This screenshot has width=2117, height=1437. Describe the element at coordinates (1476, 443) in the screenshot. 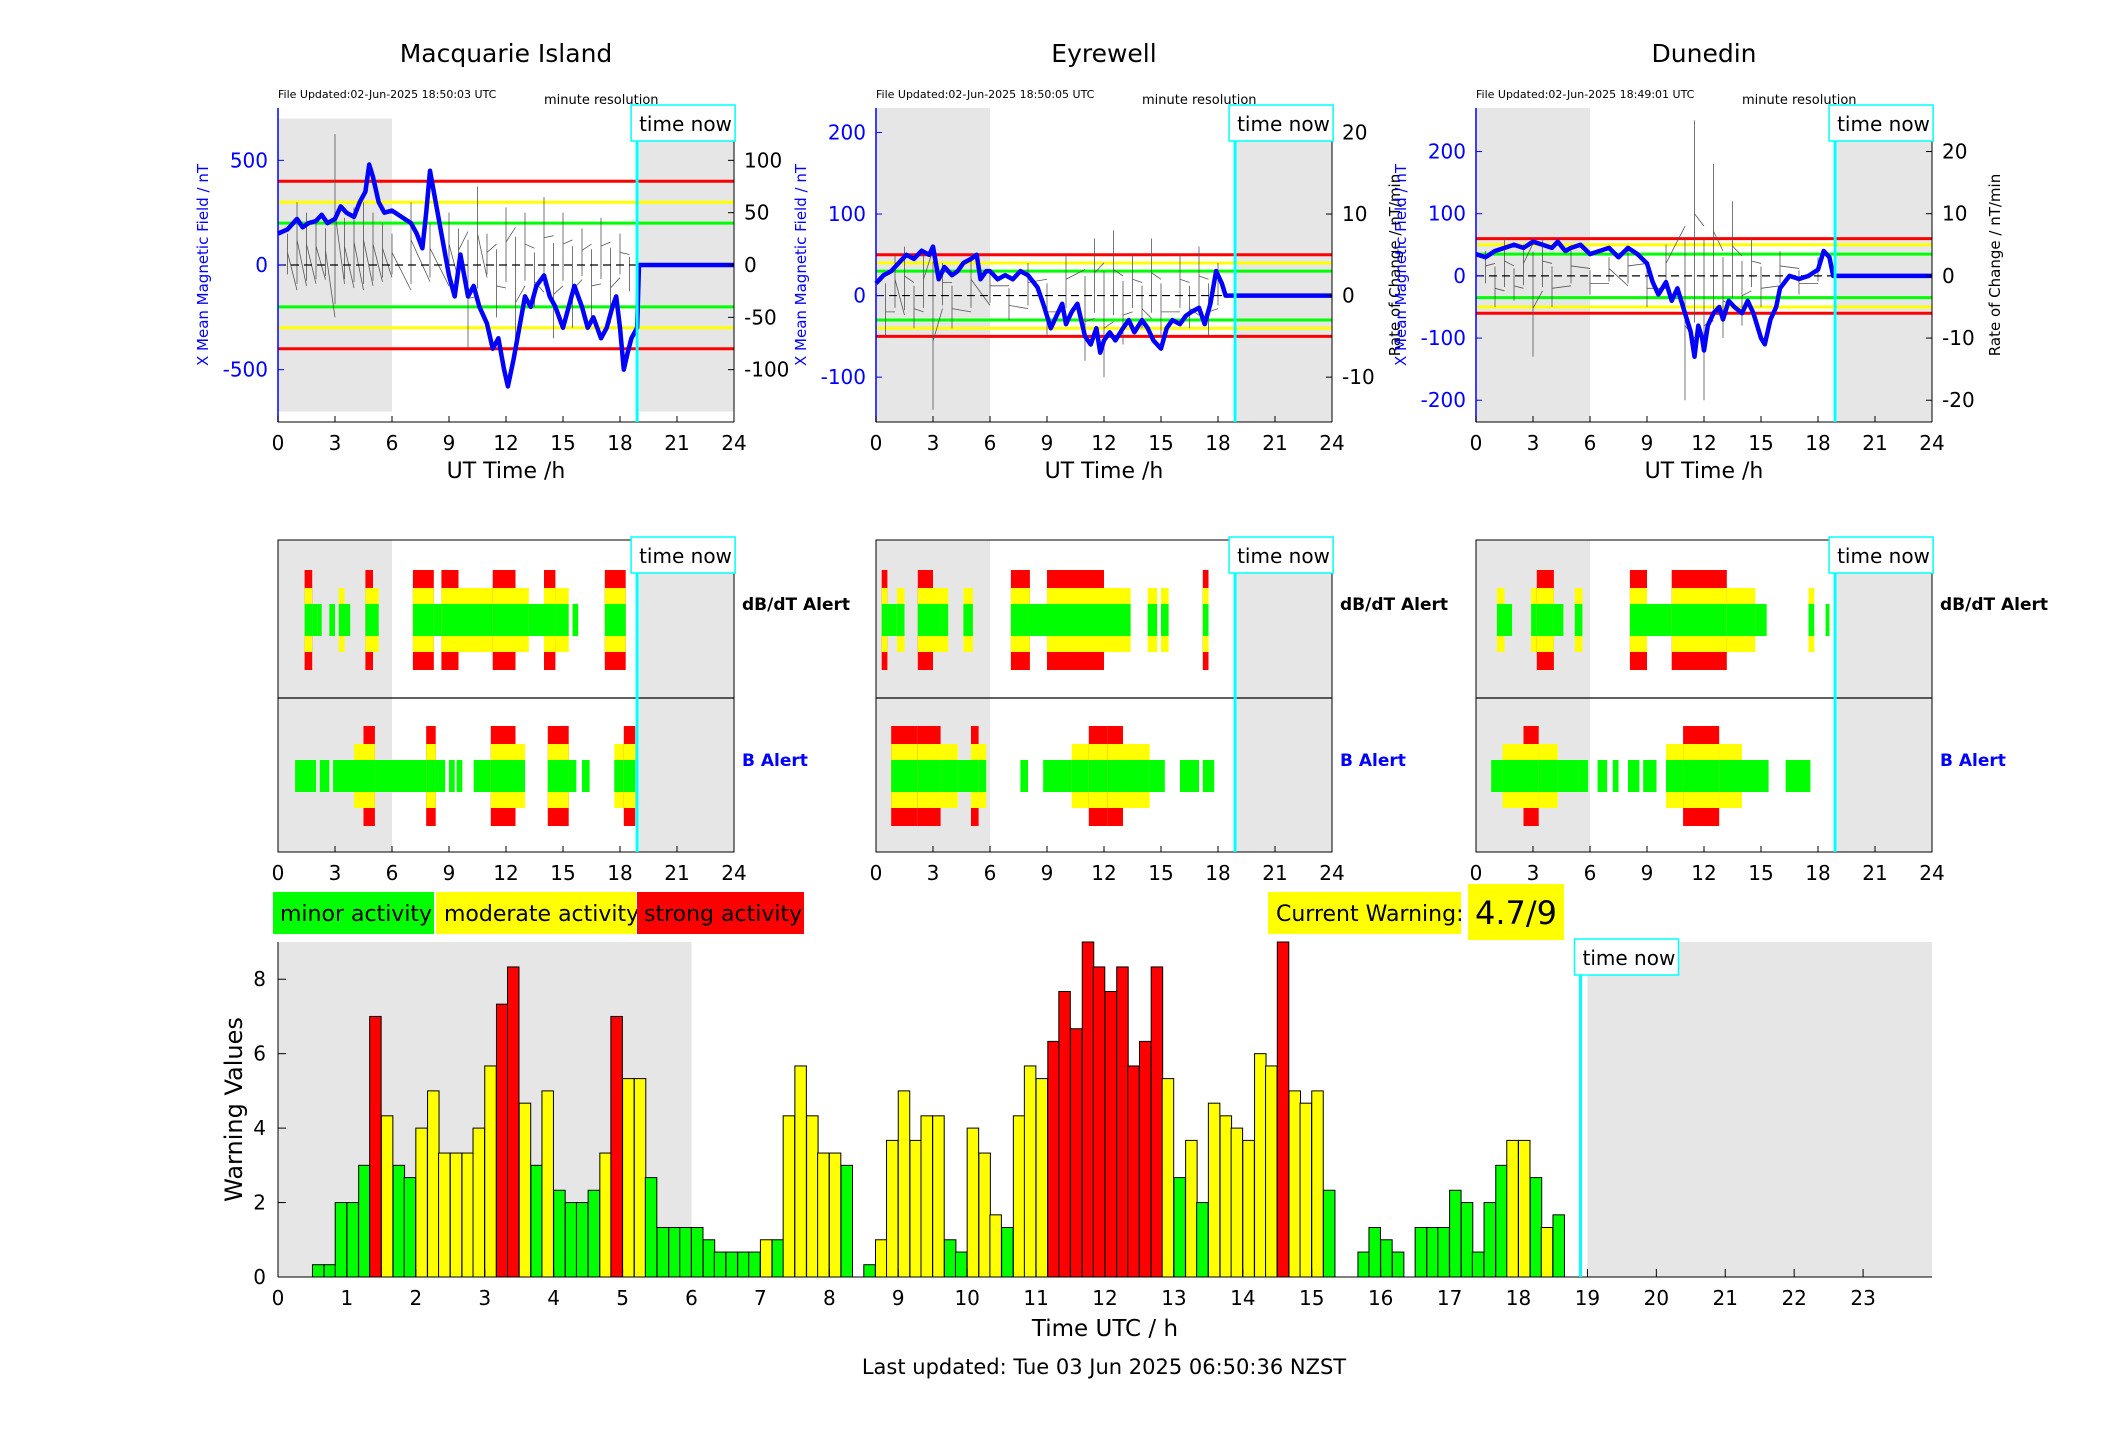

I see `x-tick-label: 0` at that location.